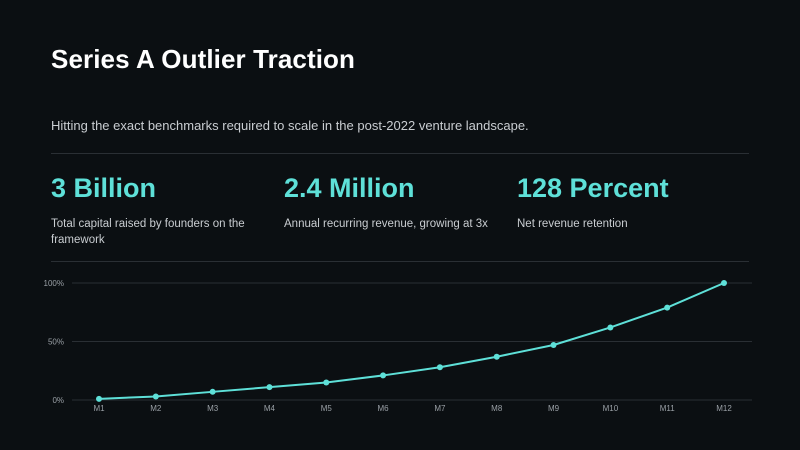 The width and height of the screenshot is (800, 450). I want to click on x-tick-label: M11, so click(668, 408).